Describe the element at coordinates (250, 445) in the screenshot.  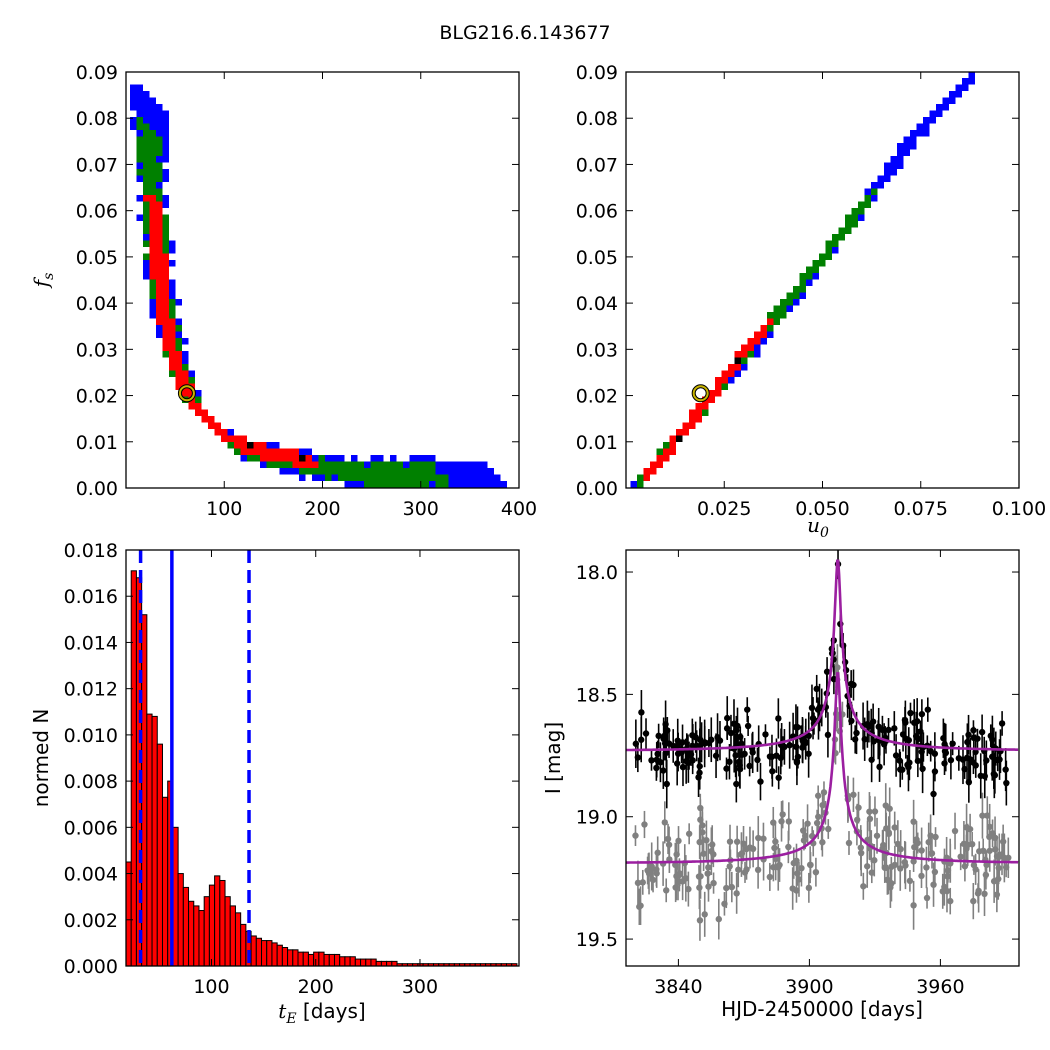
I see `heatmap-cell-dark` at that location.